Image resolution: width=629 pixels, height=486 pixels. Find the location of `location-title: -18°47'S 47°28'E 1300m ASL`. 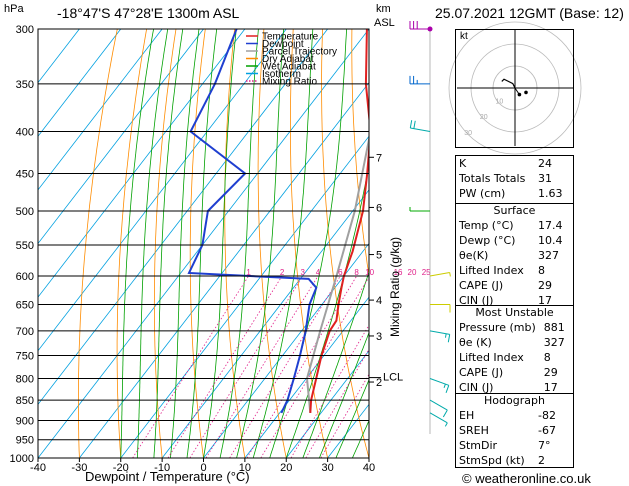

location-title: -18°47'S 47°28'E 1300m ASL is located at coordinates (148, 13).